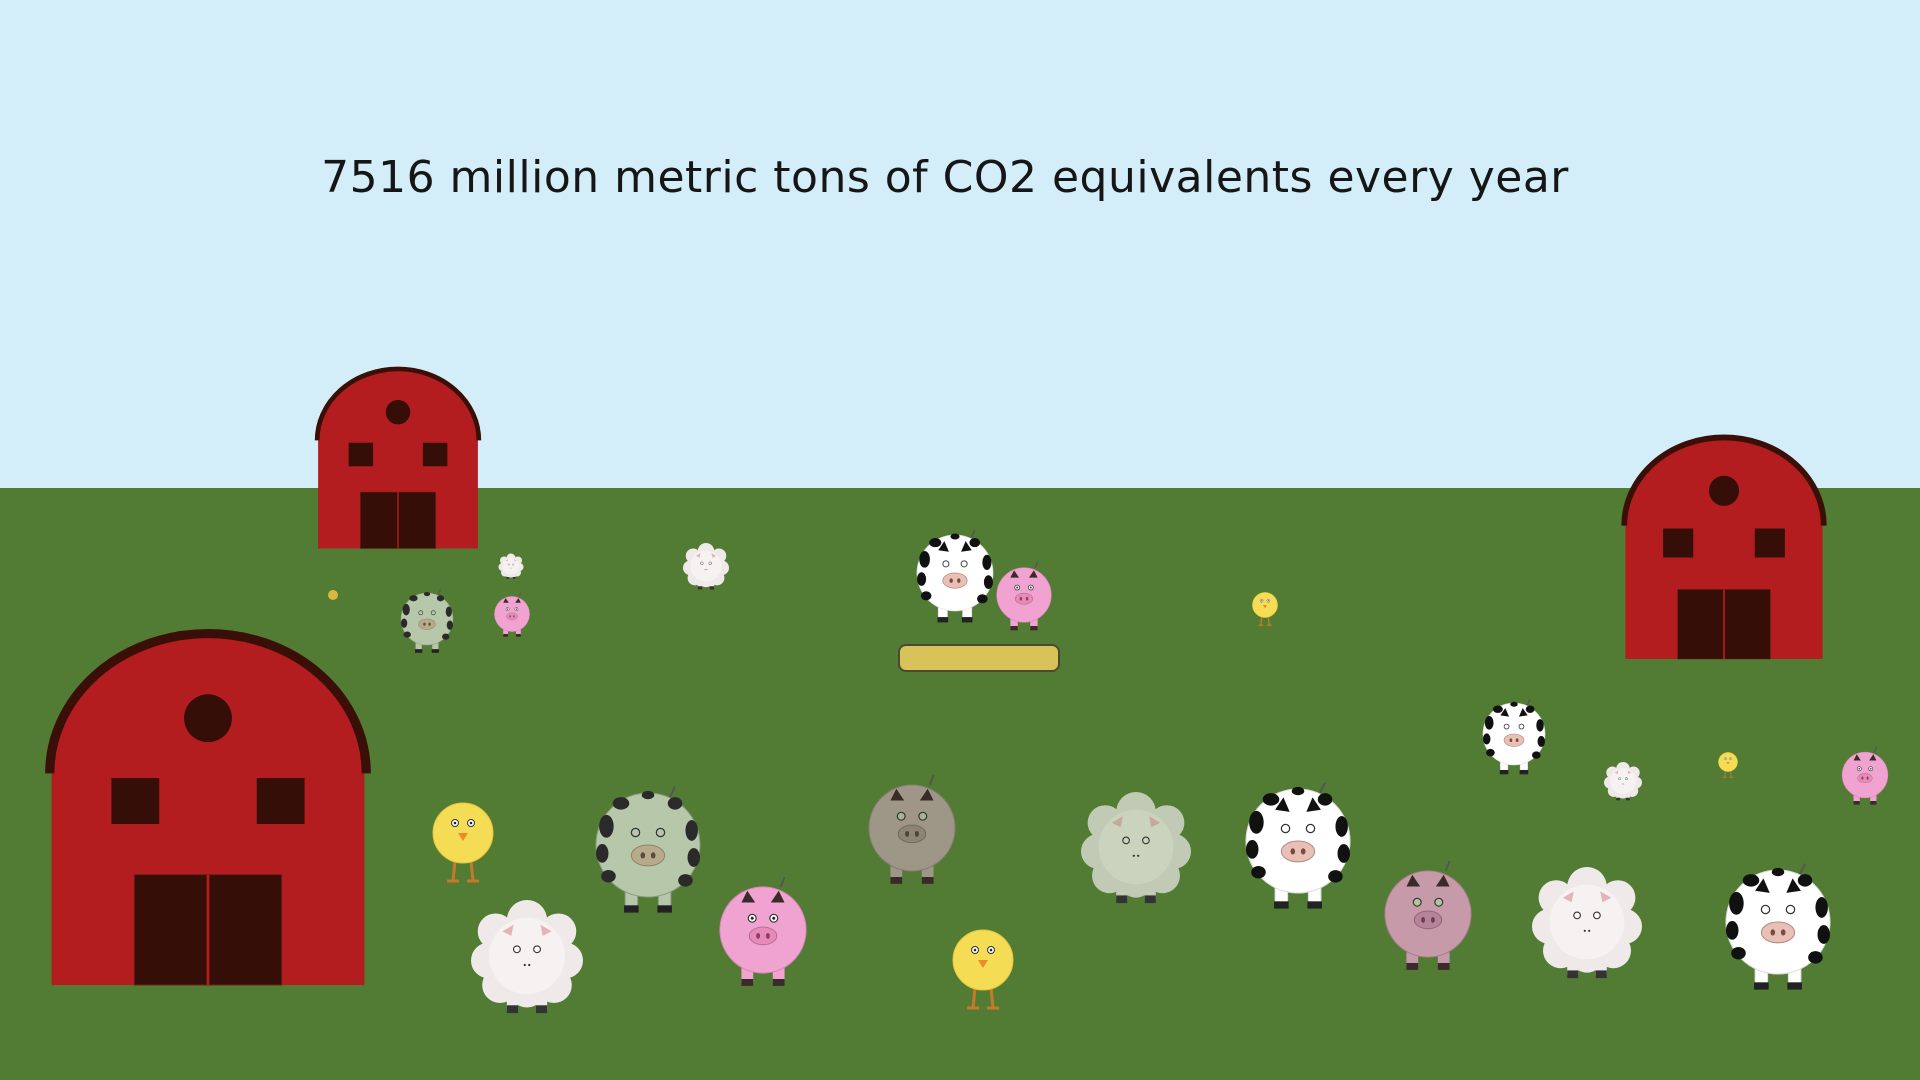  Describe the element at coordinates (1724, 548) in the screenshot. I see `barn-small-right` at that location.